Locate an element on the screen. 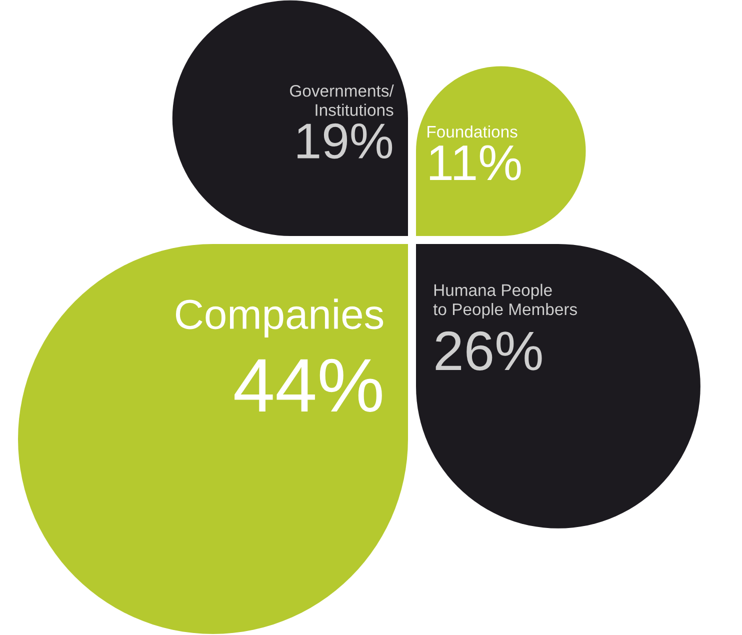 Image resolution: width=742 pixels, height=635 pixels. category-label: Foundations is located at coordinates (473, 131).